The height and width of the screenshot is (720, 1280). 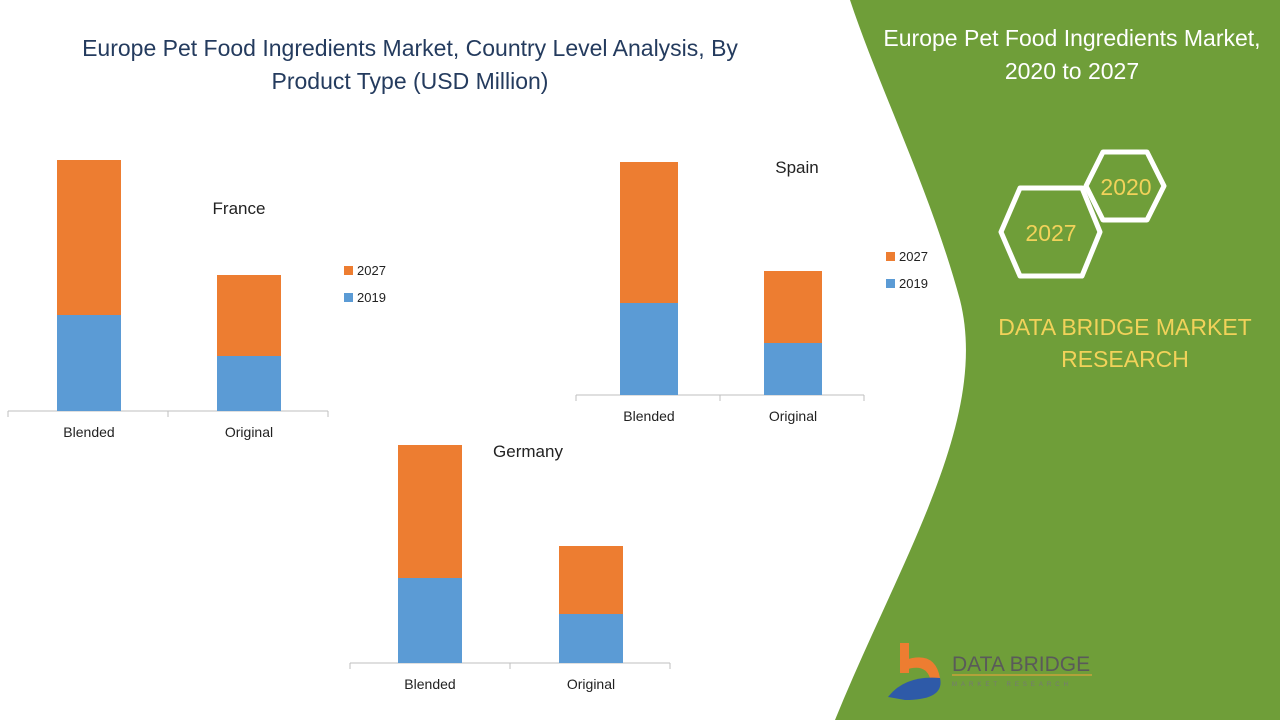 What do you see at coordinates (371, 270) in the screenshot?
I see `france-legend-label-2027: 2027` at bounding box center [371, 270].